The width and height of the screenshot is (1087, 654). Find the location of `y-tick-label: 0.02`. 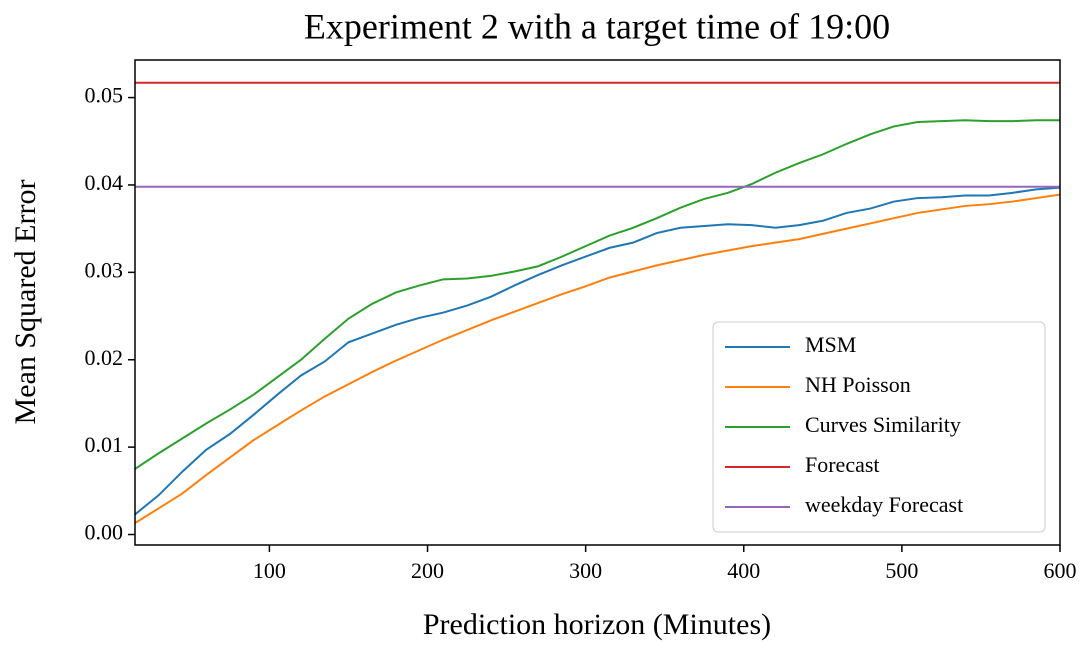

y-tick-label: 0.02 is located at coordinates (104, 357).